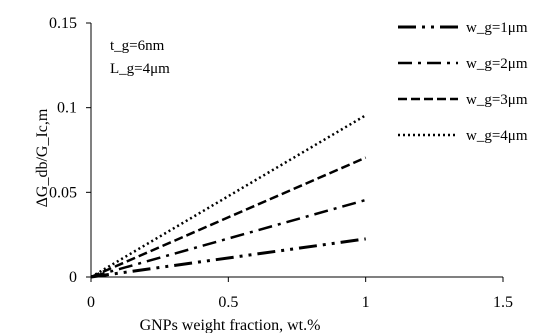 The image size is (558, 333). Describe the element at coordinates (42, 157) in the screenshot. I see `y-axis-label: ΔG_db/G_Ic,m` at that location.